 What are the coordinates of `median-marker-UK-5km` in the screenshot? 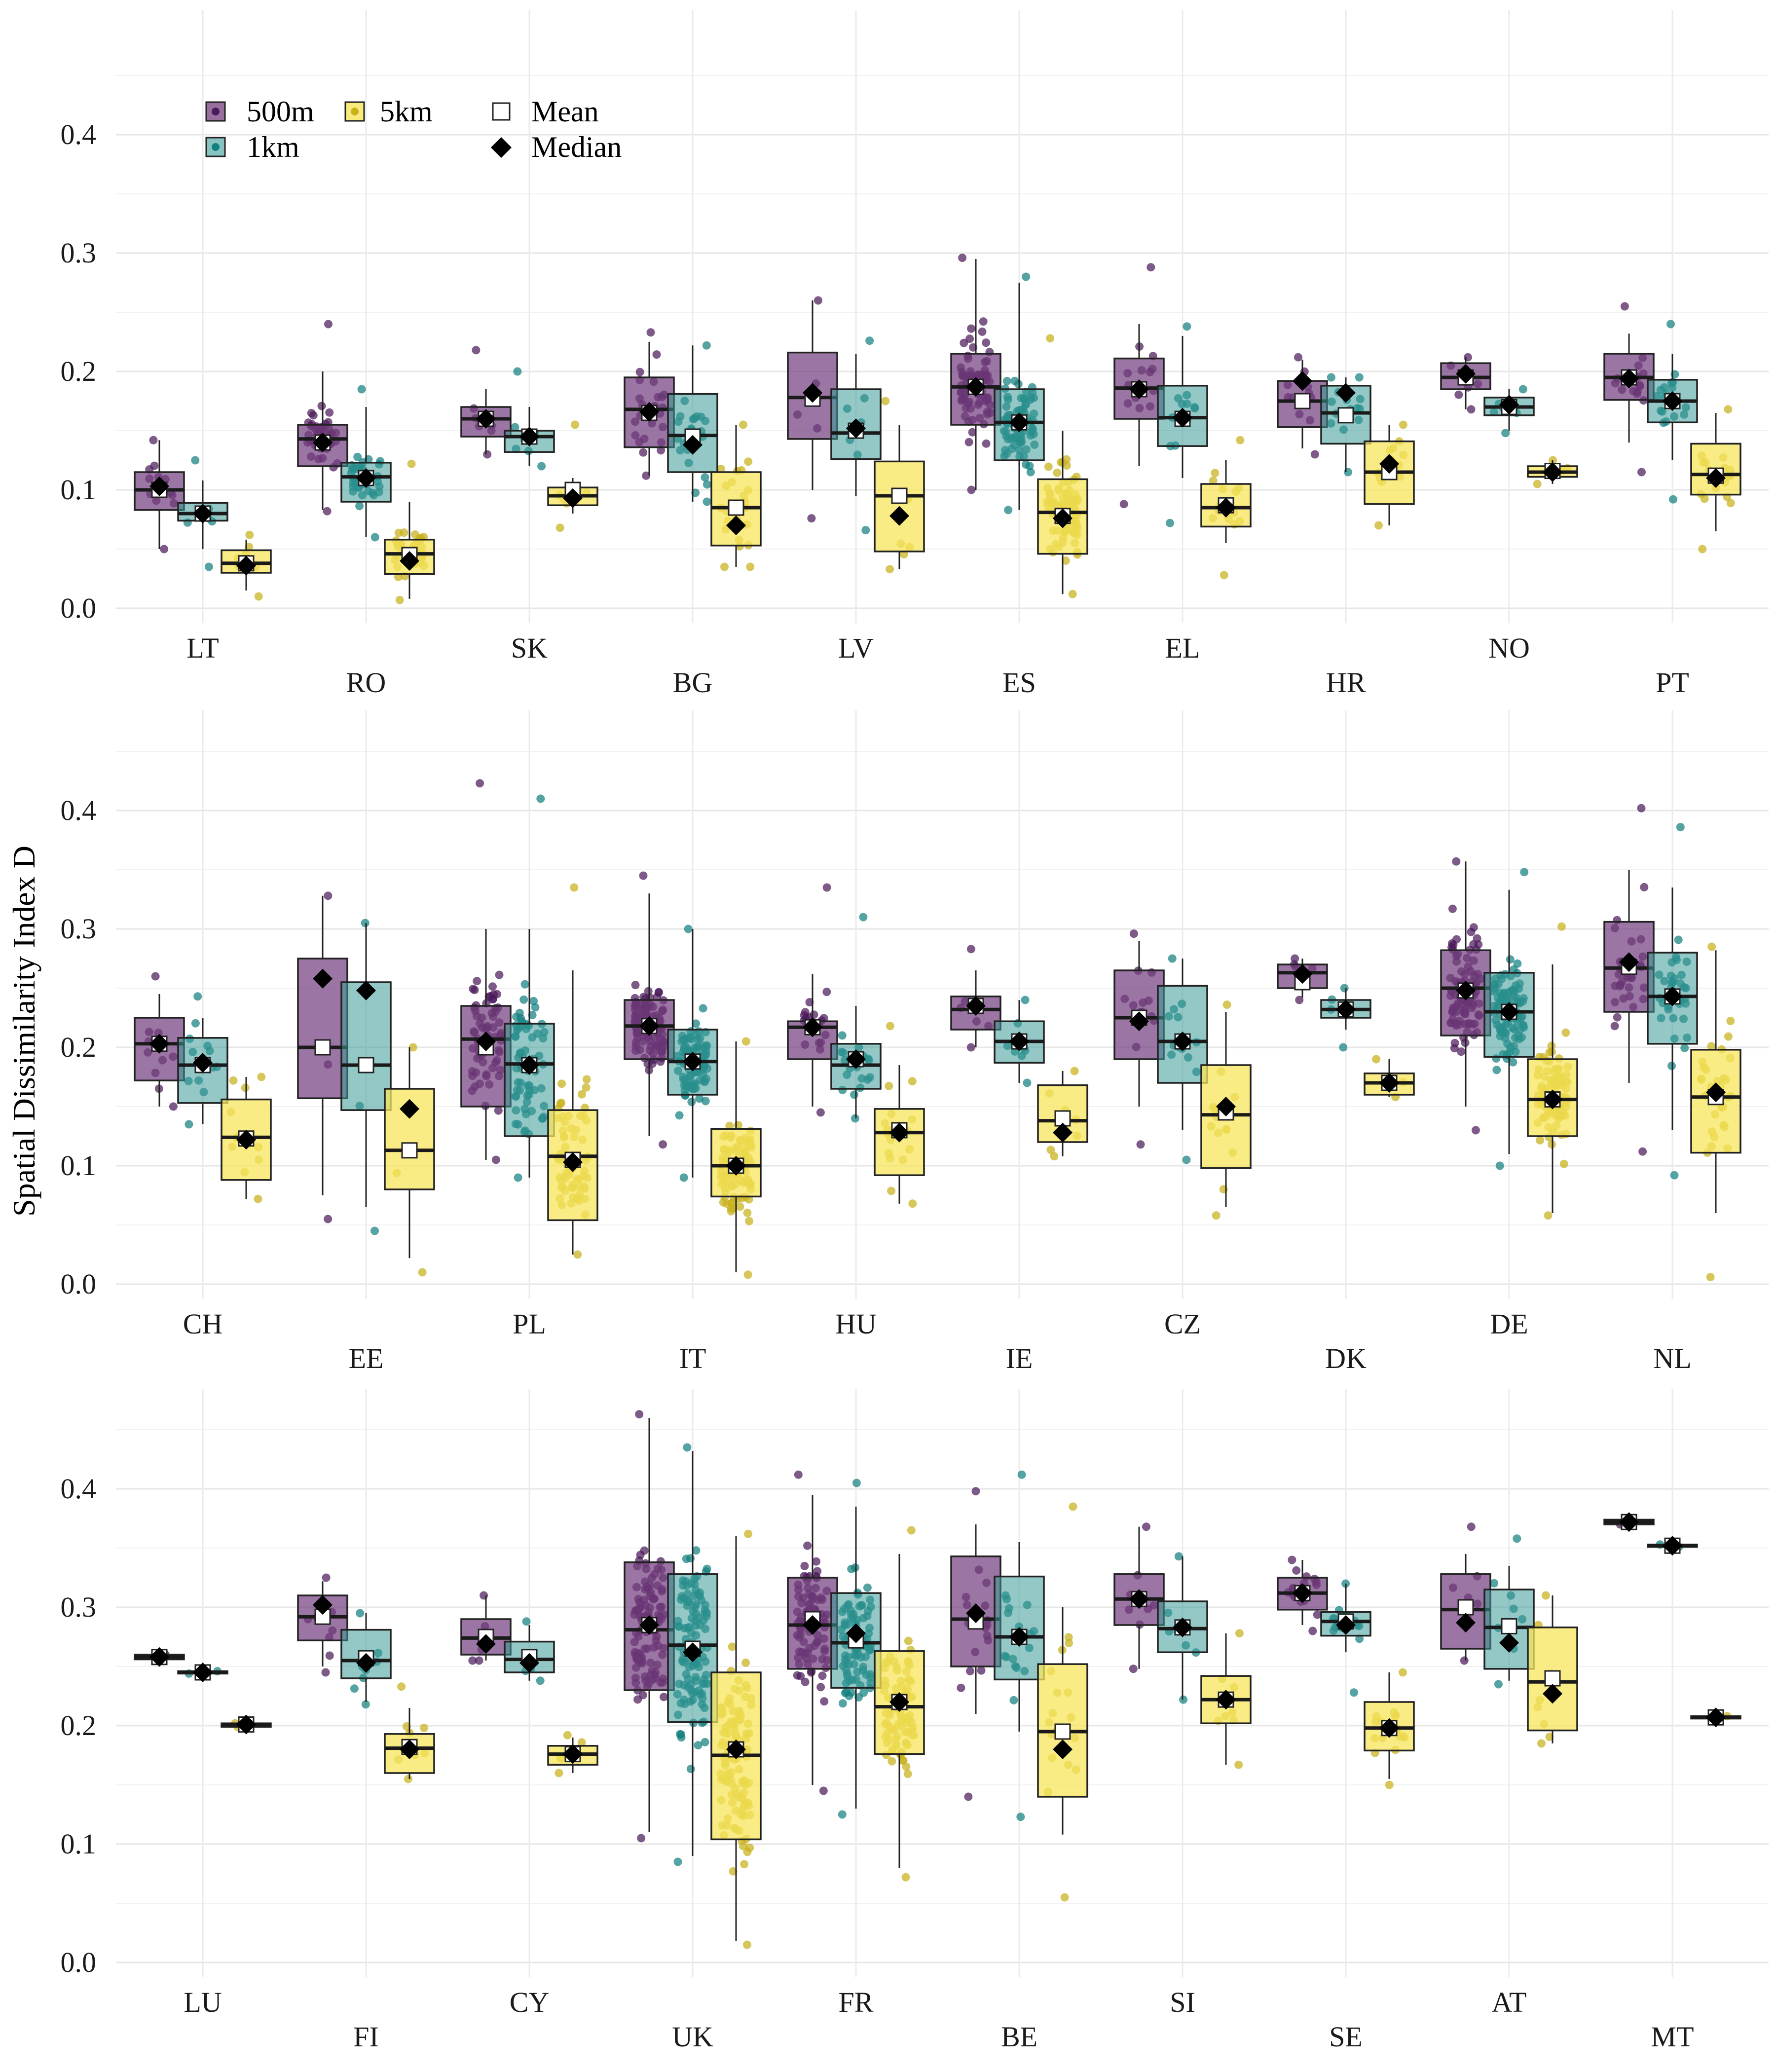 It's located at (736, 1749).